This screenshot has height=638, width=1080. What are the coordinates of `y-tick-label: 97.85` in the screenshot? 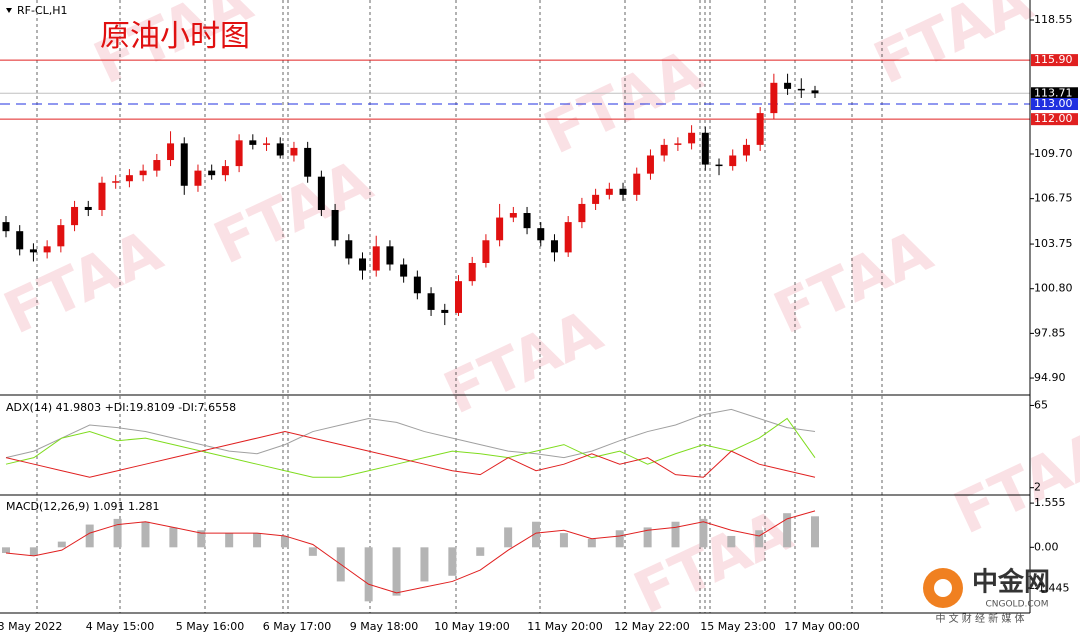 It's located at (1050, 332).